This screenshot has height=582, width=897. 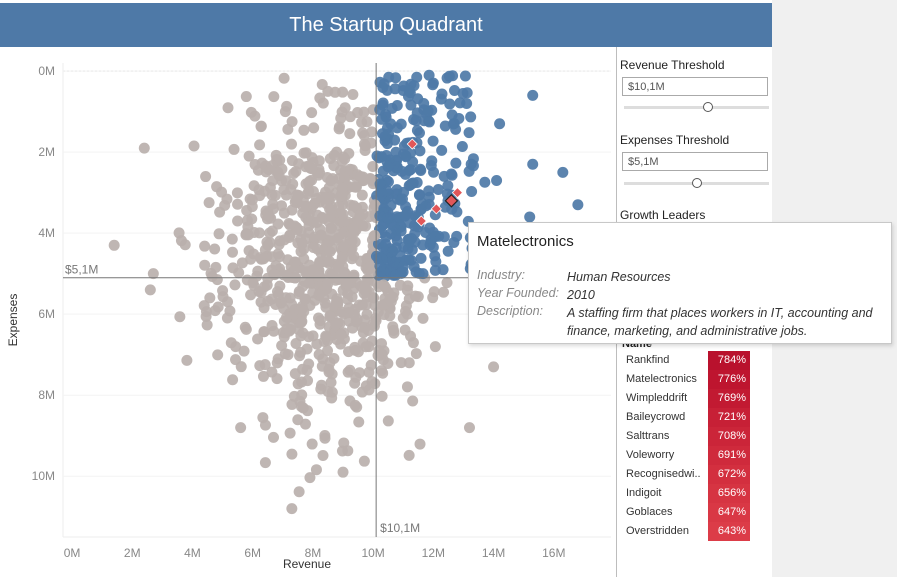 I want to click on x-tick-label: 12M, so click(x=433, y=553).